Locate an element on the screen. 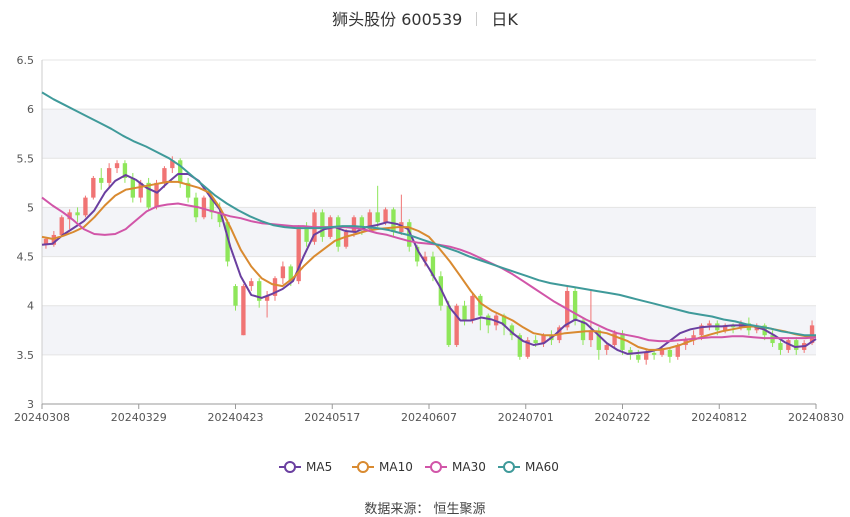 This screenshot has width=850, height=517. legend-item-ma60: MA60 is located at coordinates (528, 467).